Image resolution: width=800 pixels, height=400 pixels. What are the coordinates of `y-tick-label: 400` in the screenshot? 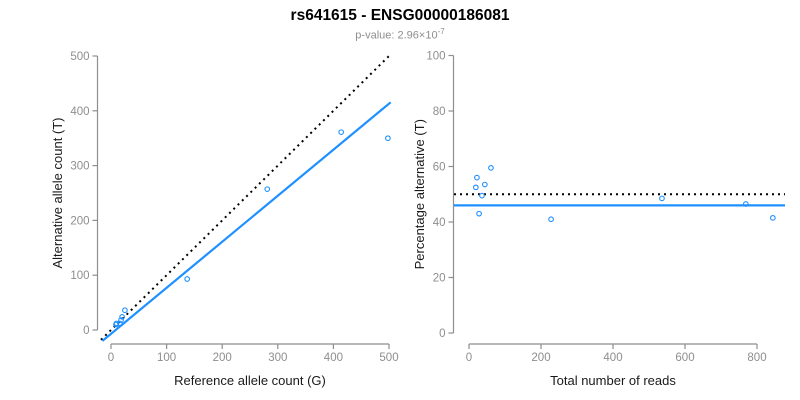 It's located at (79, 112).